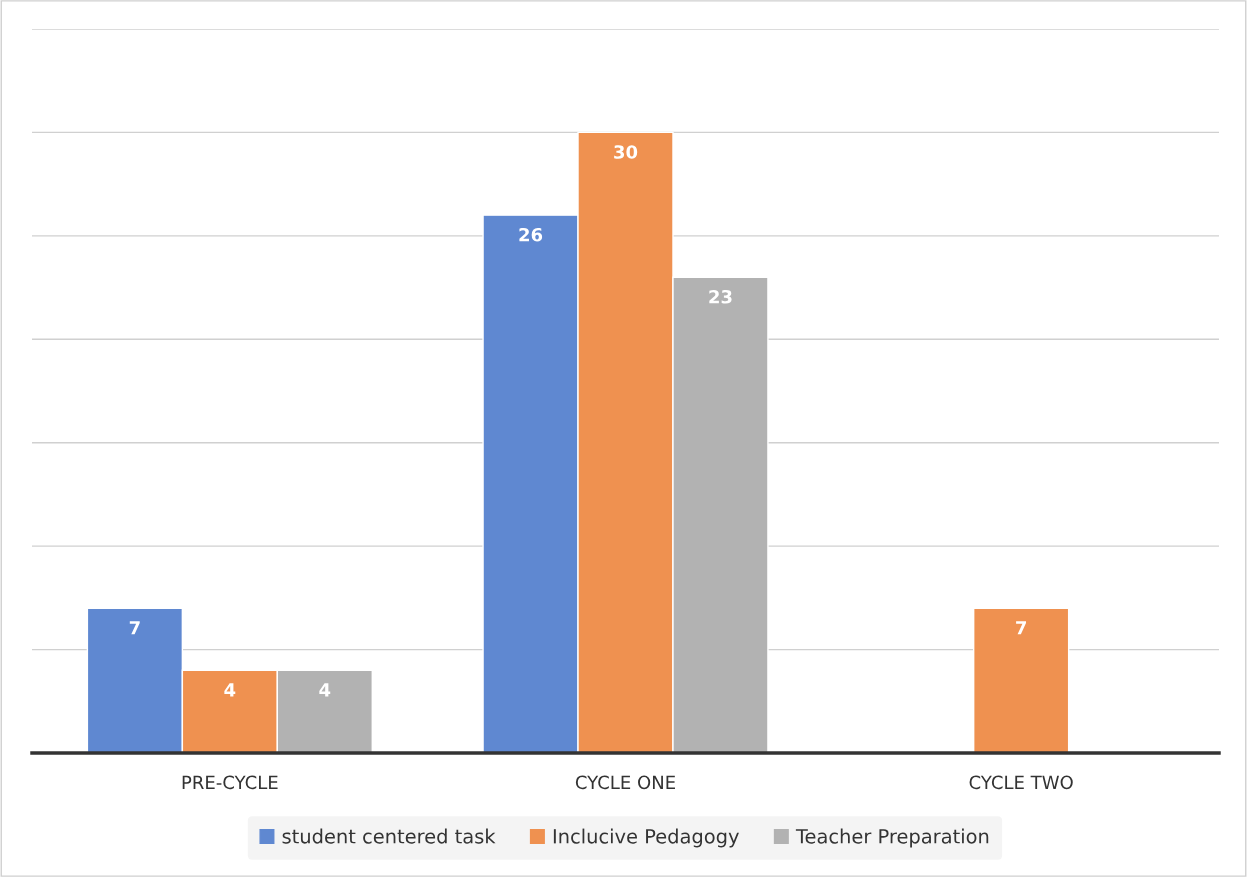 This screenshot has width=1247, height=877. Describe the element at coordinates (646, 838) in the screenshot. I see `legend-label: Inclucive Pedagogy` at that location.